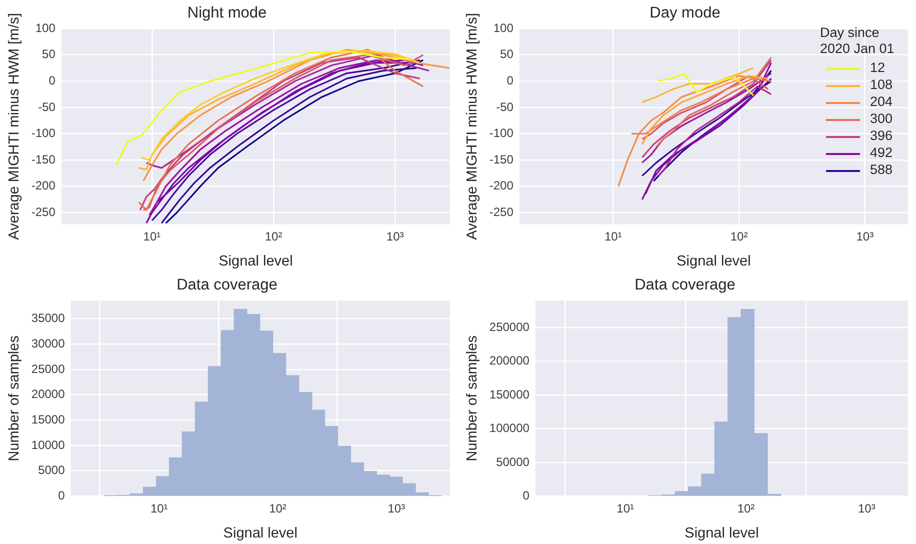  I want to click on legend-label: 204, so click(881, 103).